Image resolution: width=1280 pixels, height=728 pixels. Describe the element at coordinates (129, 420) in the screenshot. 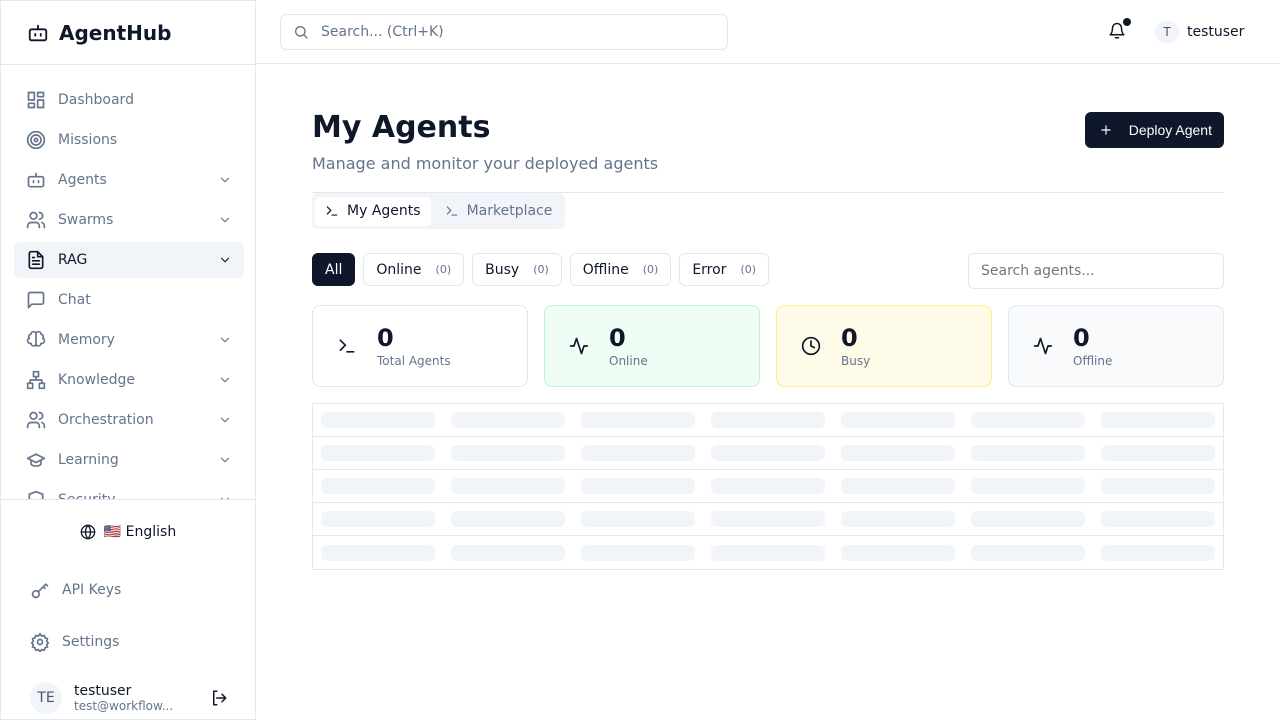

I see `sidebar-item-orchestration: Orchestration` at that location.